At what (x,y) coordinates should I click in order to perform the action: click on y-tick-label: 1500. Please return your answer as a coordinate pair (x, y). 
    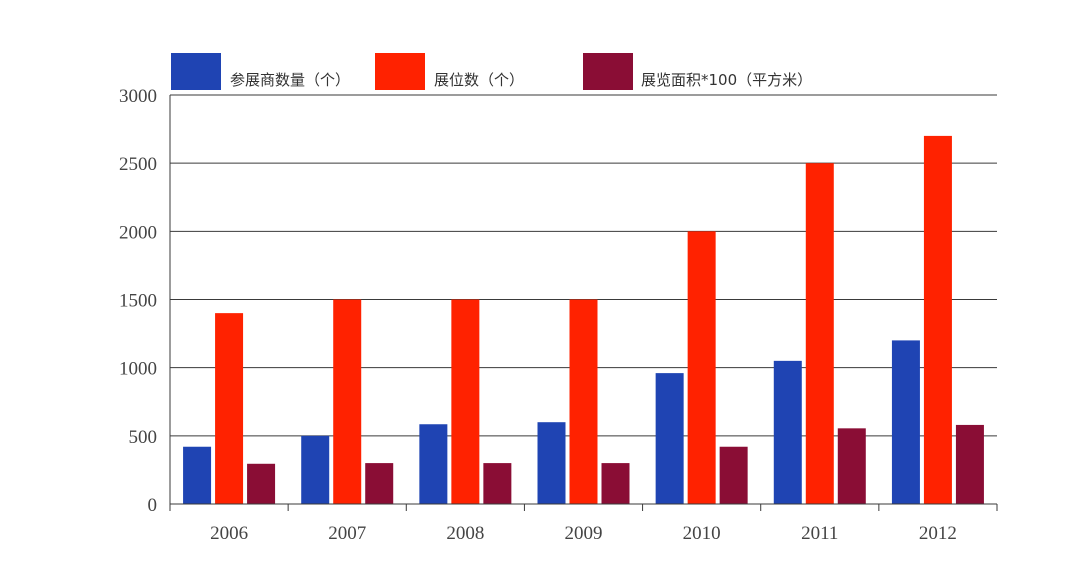
    Looking at the image, I should click on (138, 301).